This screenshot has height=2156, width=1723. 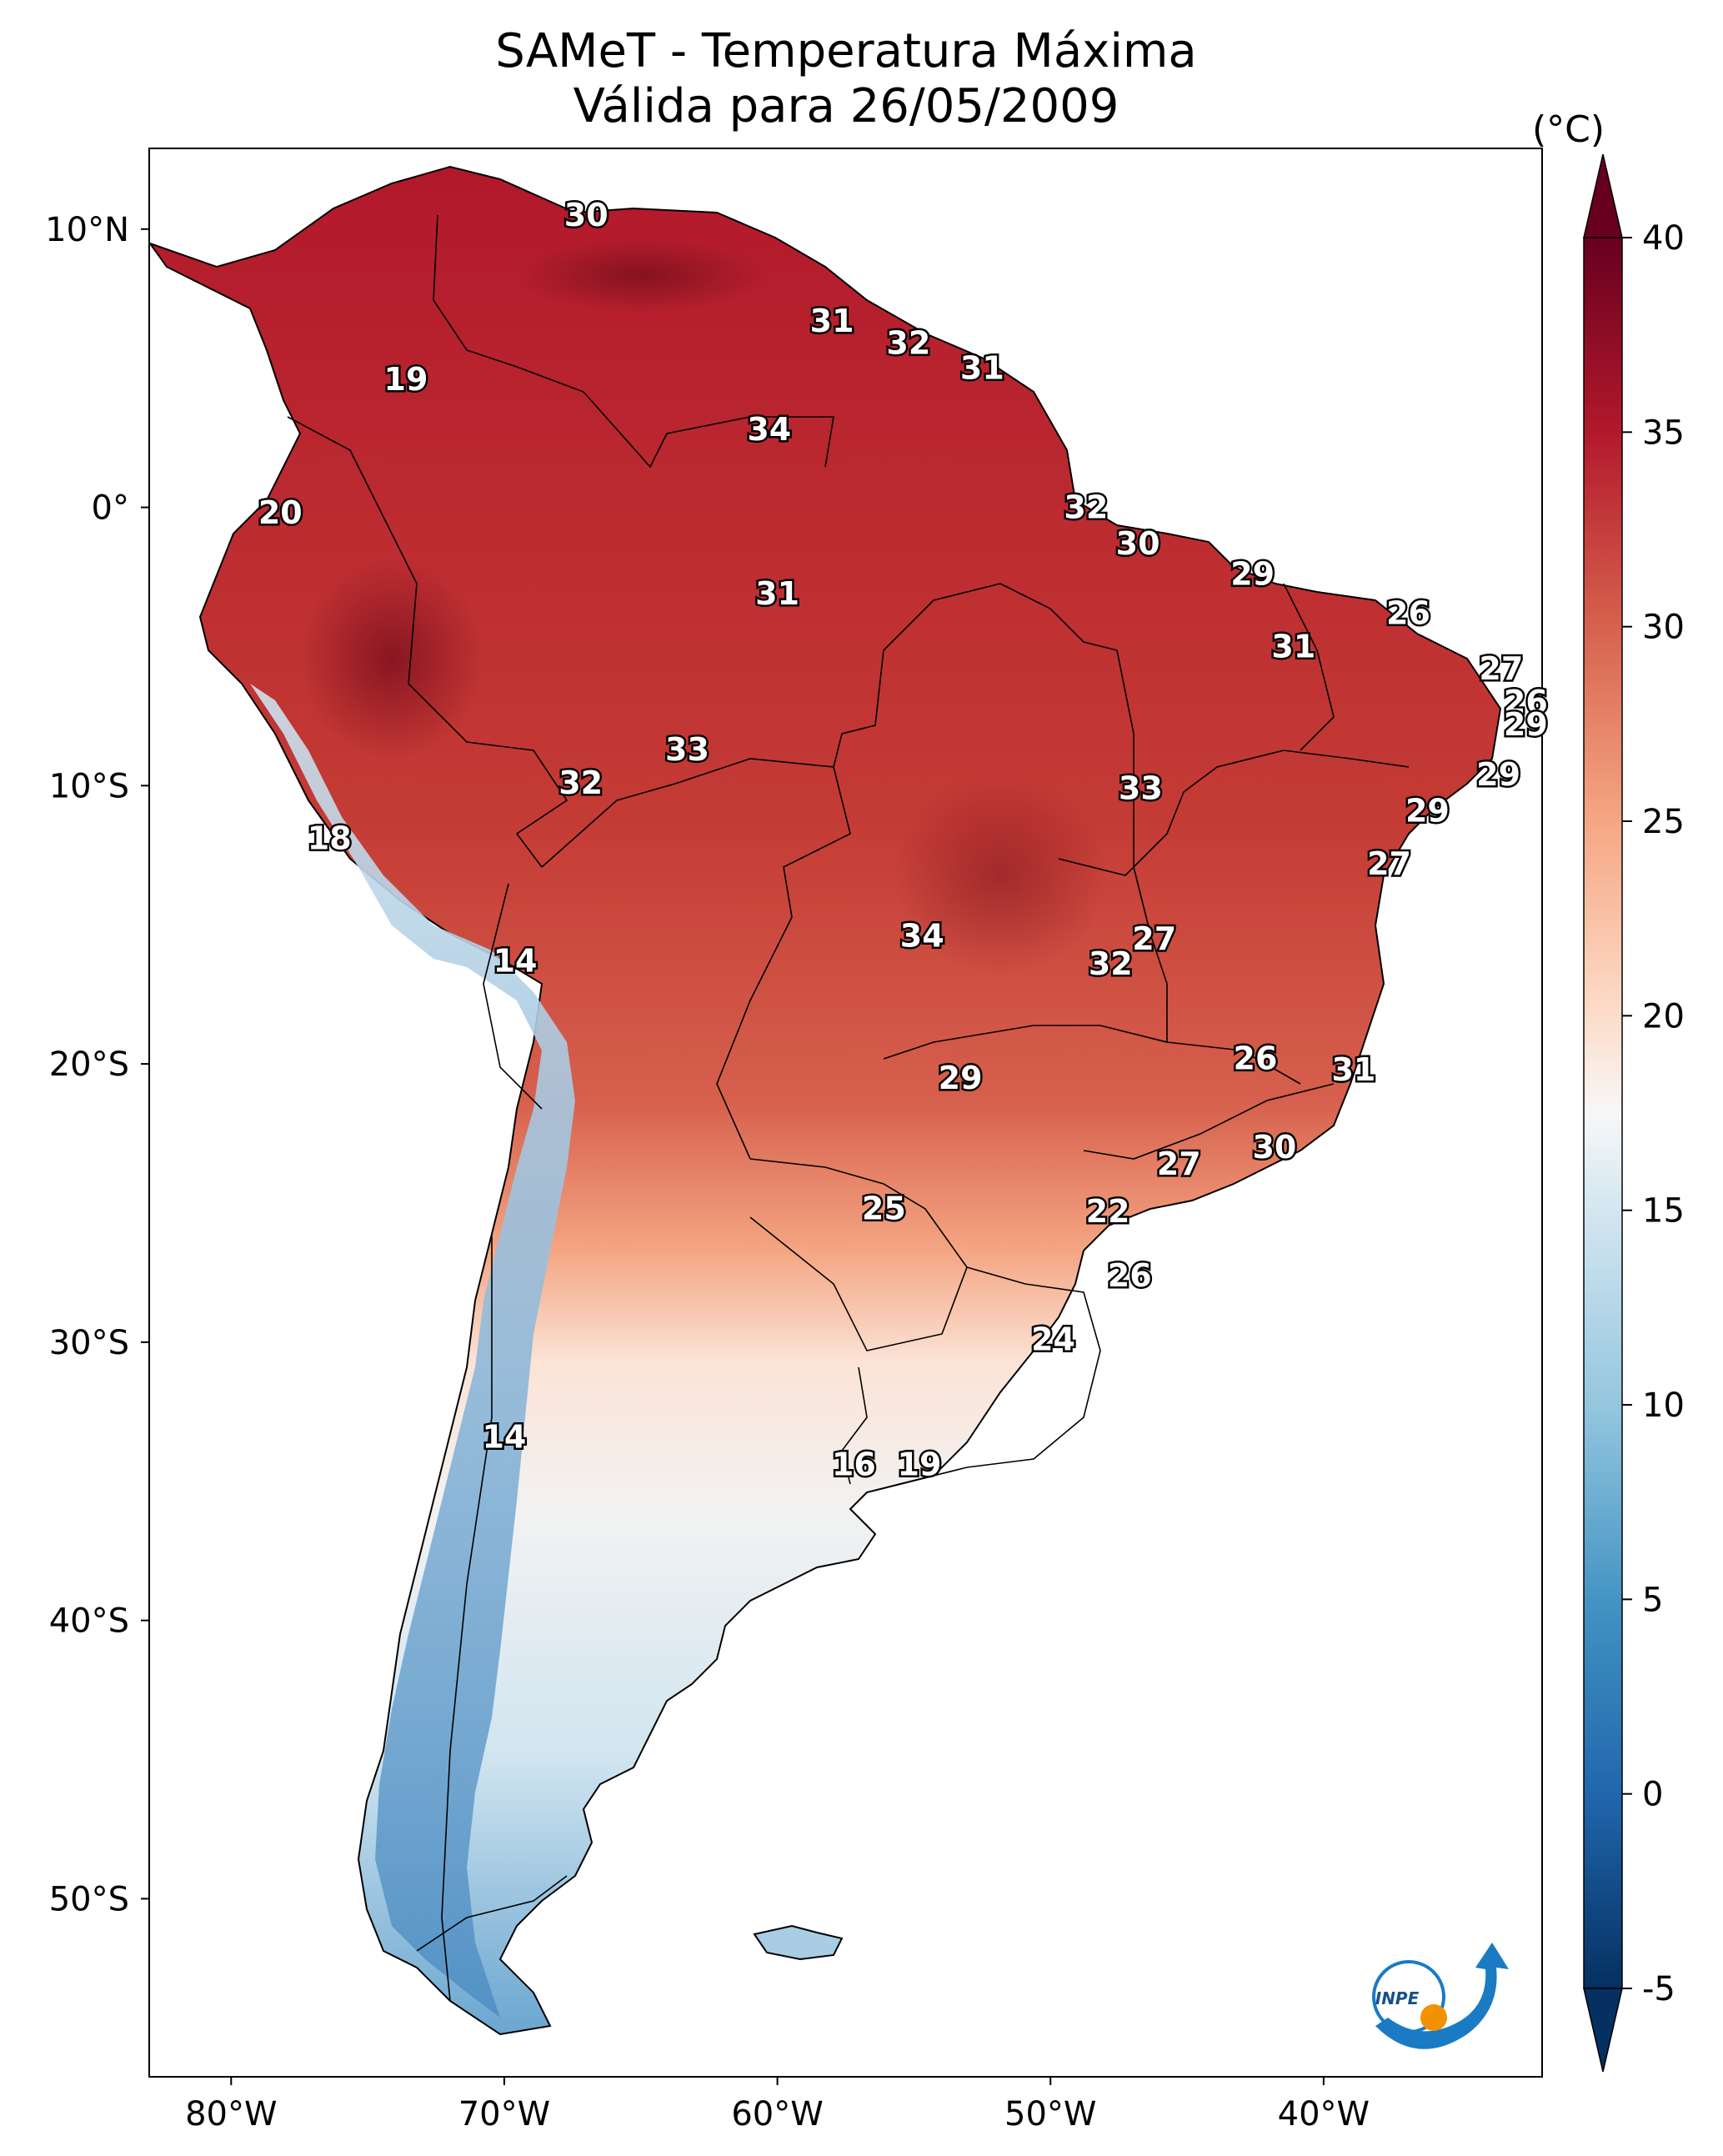 I want to click on logo-arrow, so click(x=1442, y=1996).